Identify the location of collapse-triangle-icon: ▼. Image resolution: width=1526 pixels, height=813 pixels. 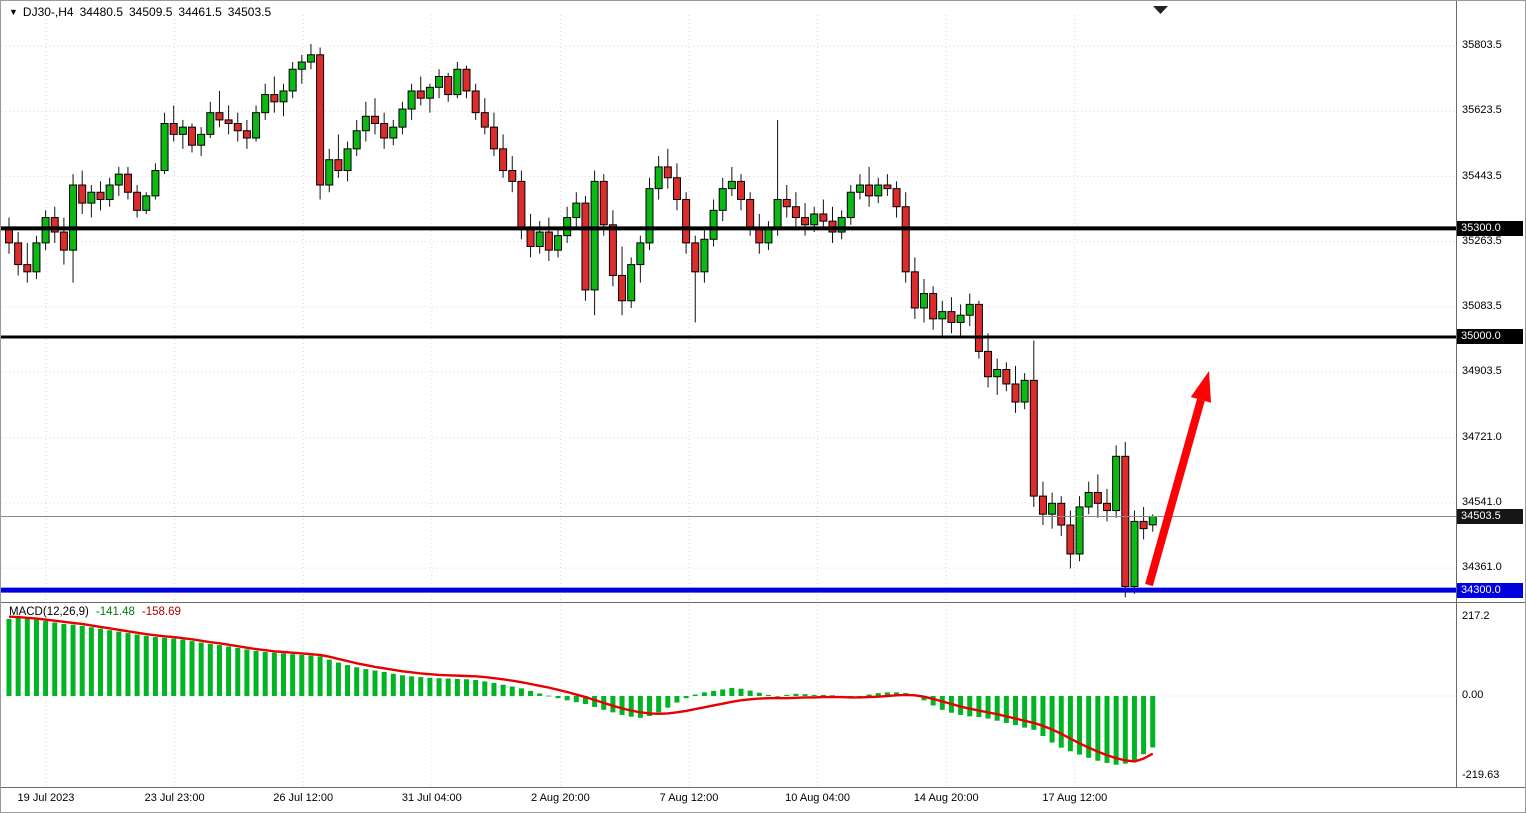
(13, 12).